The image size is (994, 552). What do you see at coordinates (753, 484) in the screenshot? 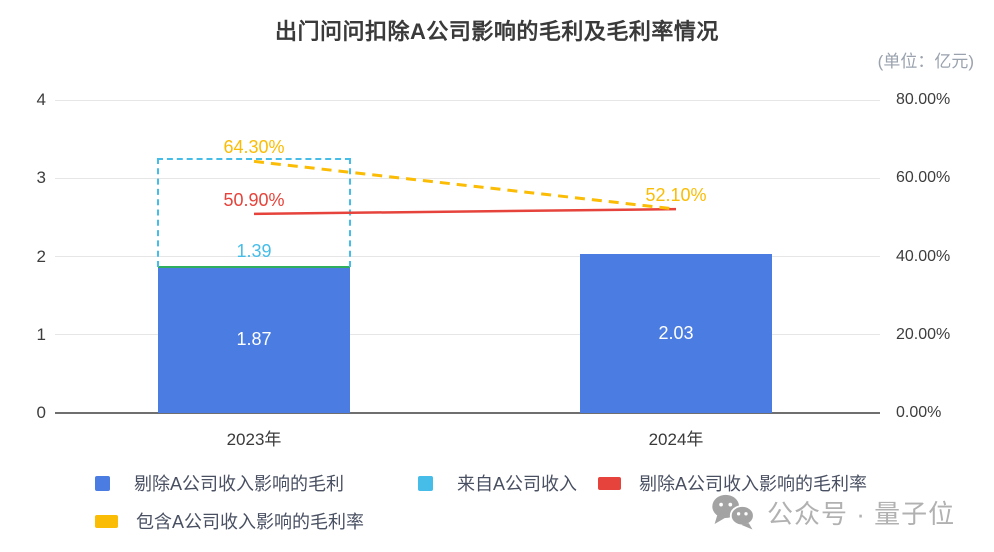
I see `legend-label: 剔除A公司收入影响的毛利率` at bounding box center [753, 484].